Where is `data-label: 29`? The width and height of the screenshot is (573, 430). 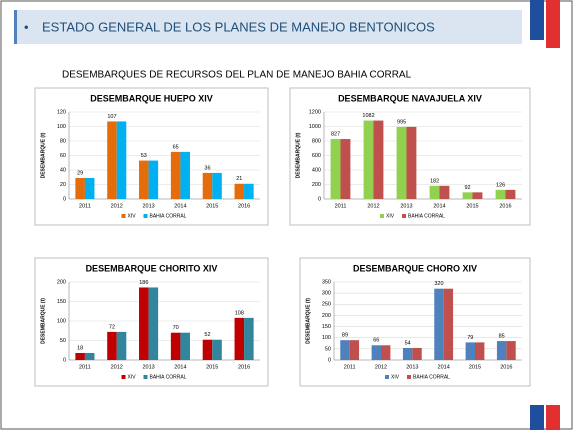
data-label: 29 is located at coordinates (80, 173).